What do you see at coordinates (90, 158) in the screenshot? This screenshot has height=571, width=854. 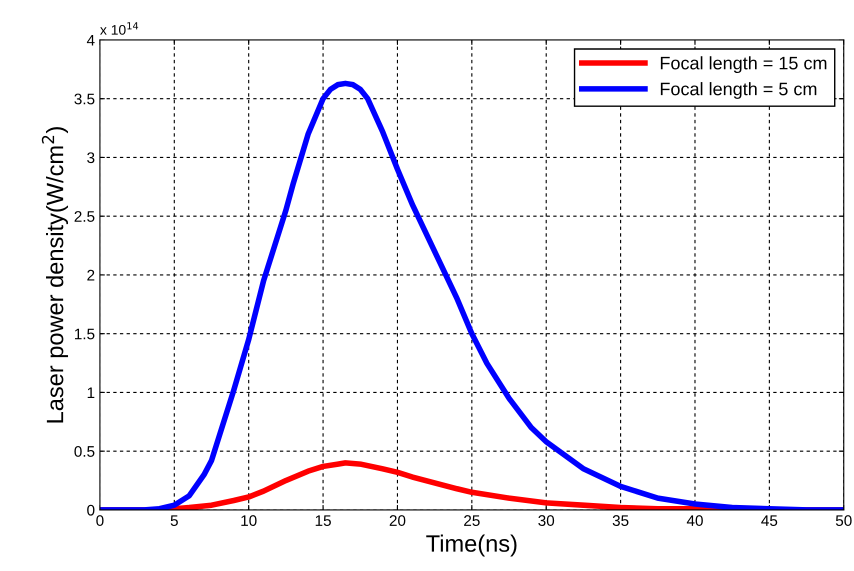 I see `y-tick-label: 3` at bounding box center [90, 158].